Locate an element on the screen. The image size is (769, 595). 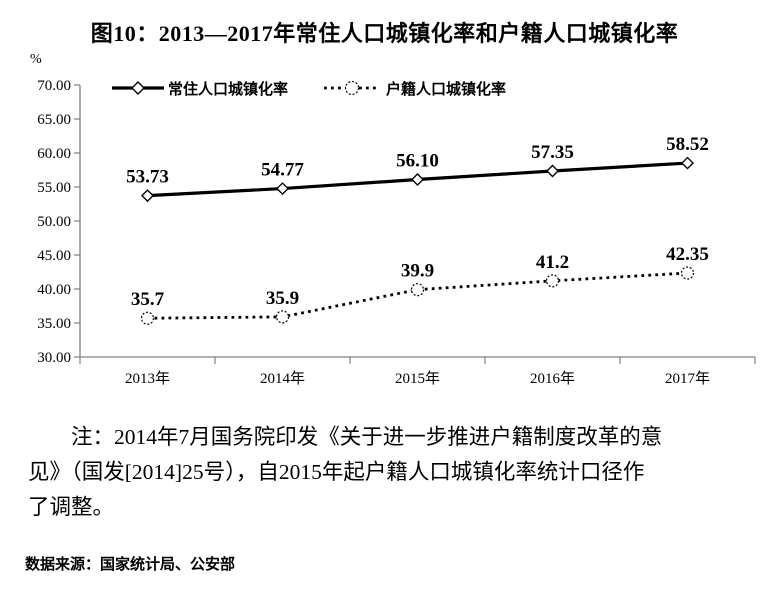
data-label: 39.9 is located at coordinates (417, 271).